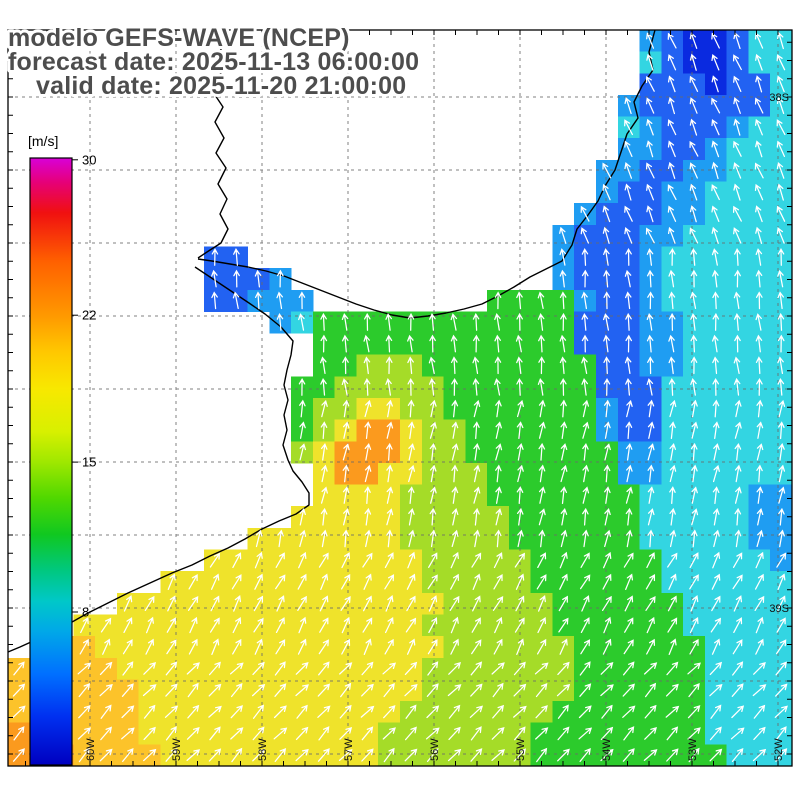  I want to click on lon-label: 54W, so click(607, 749).